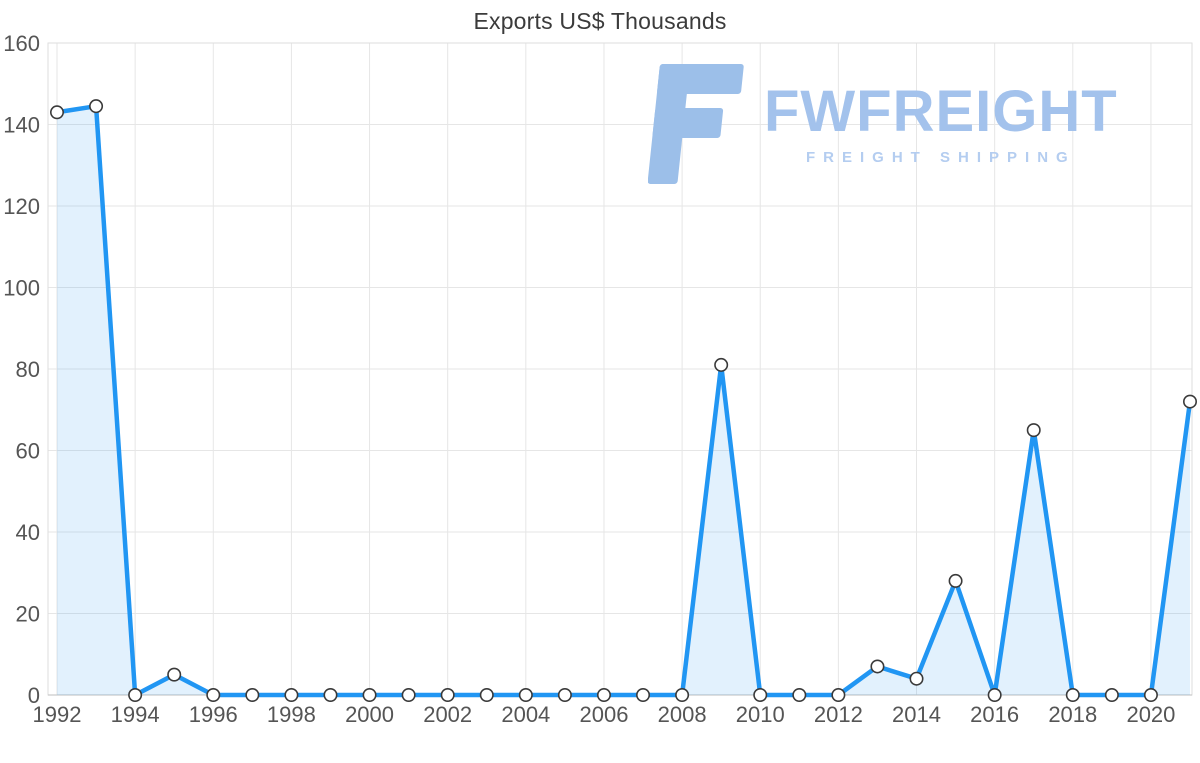 The image size is (1200, 763). What do you see at coordinates (525, 714) in the screenshot?
I see `x-tick-label: 2004` at bounding box center [525, 714].